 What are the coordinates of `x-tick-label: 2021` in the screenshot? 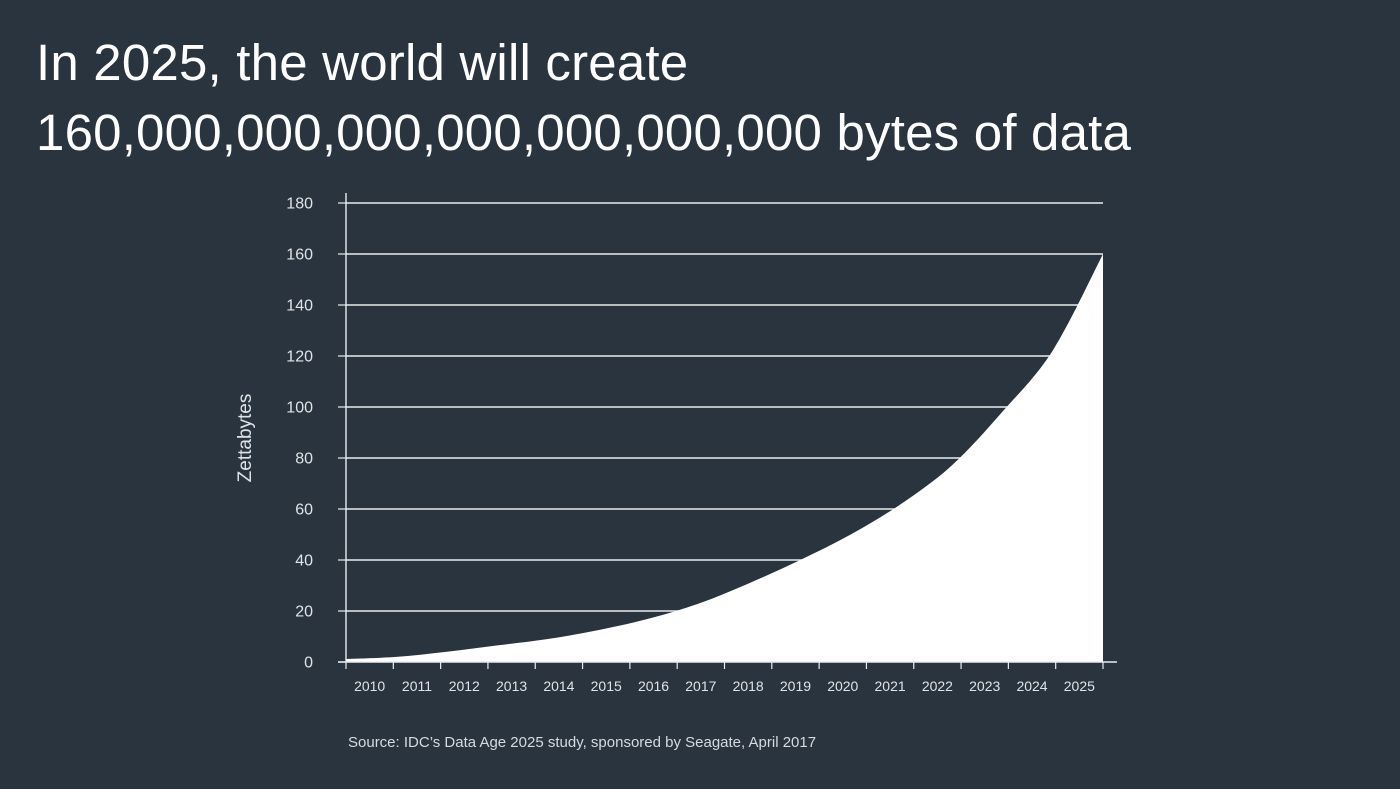 It's located at (890, 686).